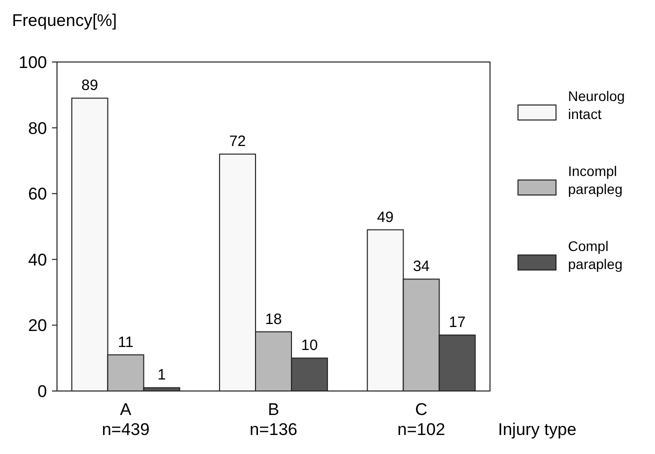  What do you see at coordinates (595, 255) in the screenshot?
I see `legend-label: Compl parapleg` at bounding box center [595, 255].